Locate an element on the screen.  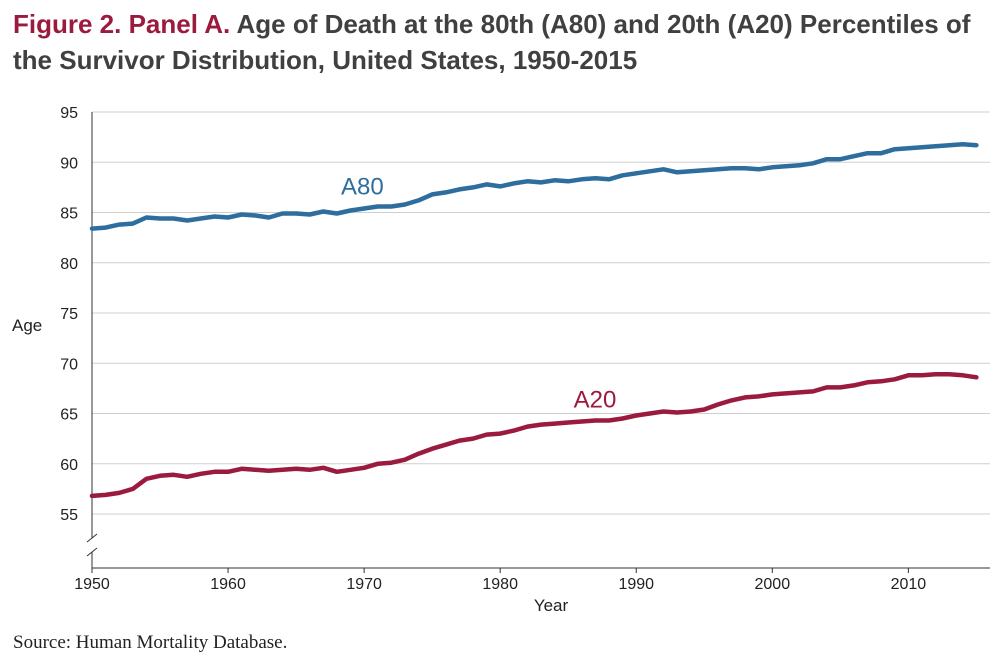
y-tick-label: 75 is located at coordinates (69, 314).